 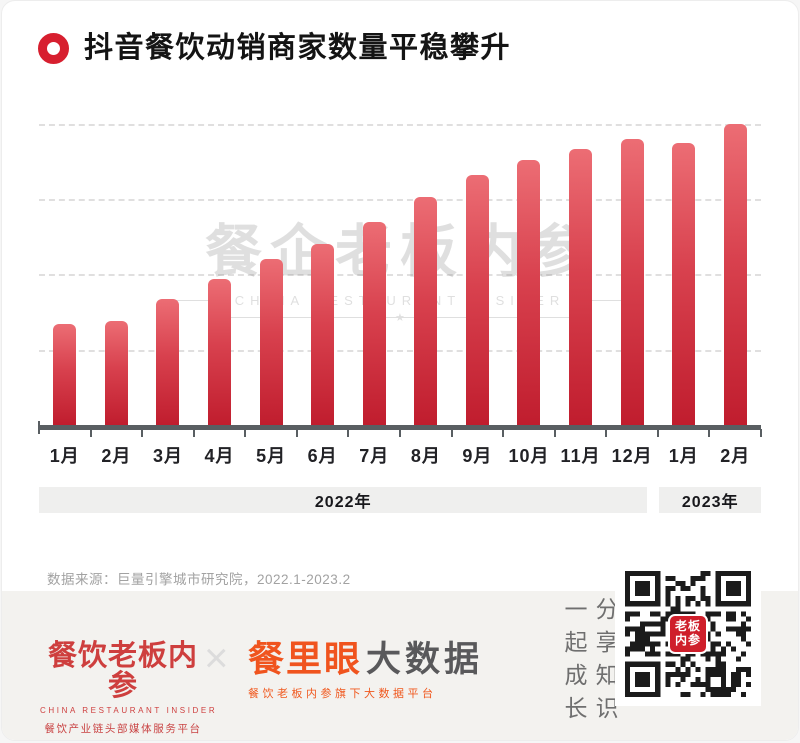 I want to click on bar-column-12月-11, so click(x=632, y=270).